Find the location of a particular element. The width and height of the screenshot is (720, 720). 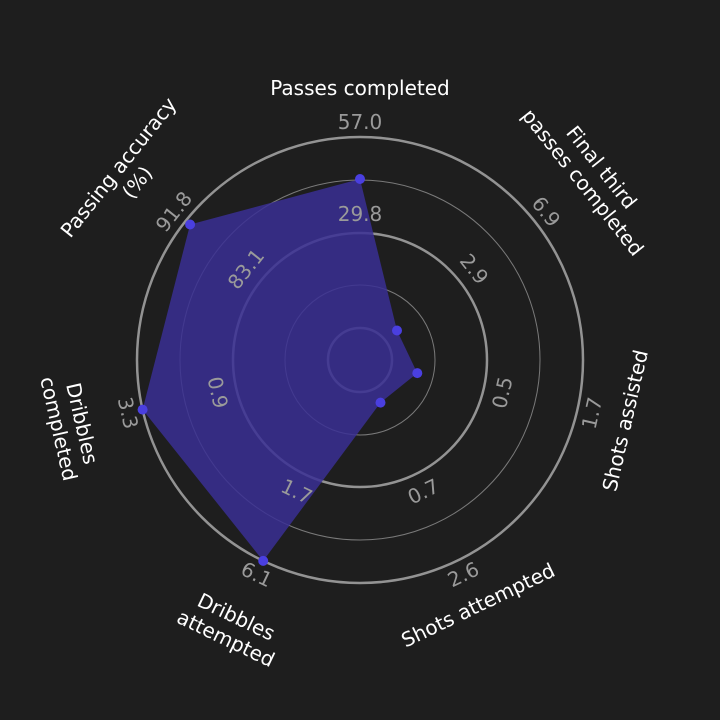

outer-tick-label-3: 1.7 is located at coordinates (592, 413).